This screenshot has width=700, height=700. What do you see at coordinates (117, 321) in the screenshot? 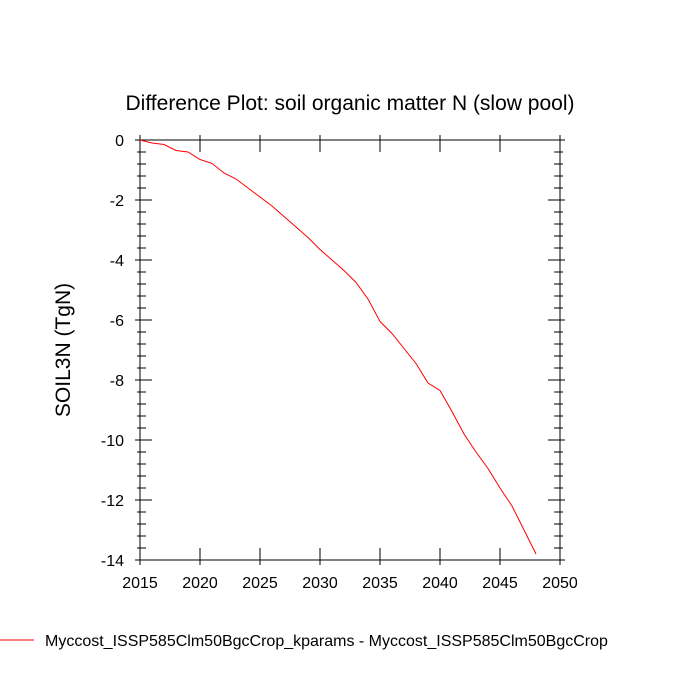
I see `y-tick-label: -6` at bounding box center [117, 321].